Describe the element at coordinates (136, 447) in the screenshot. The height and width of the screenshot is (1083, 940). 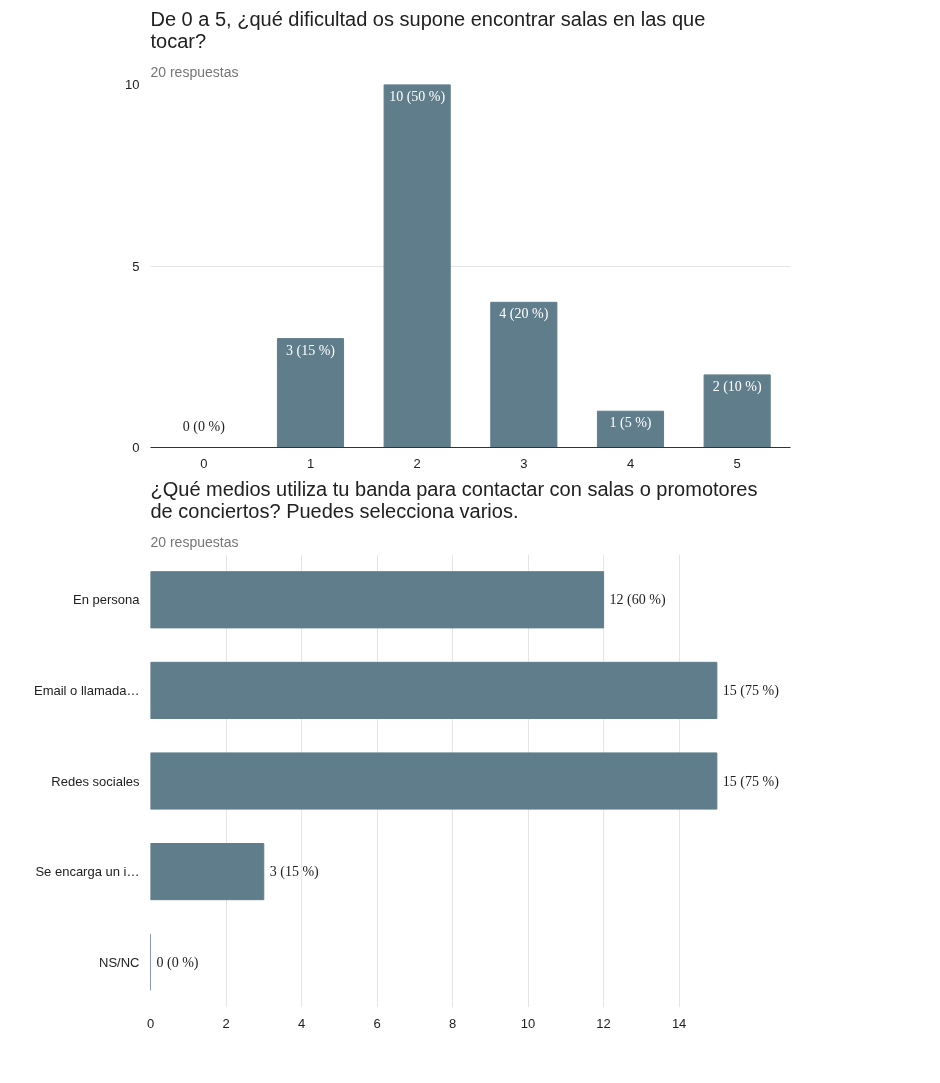
I see `y-tick-label: 0` at that location.